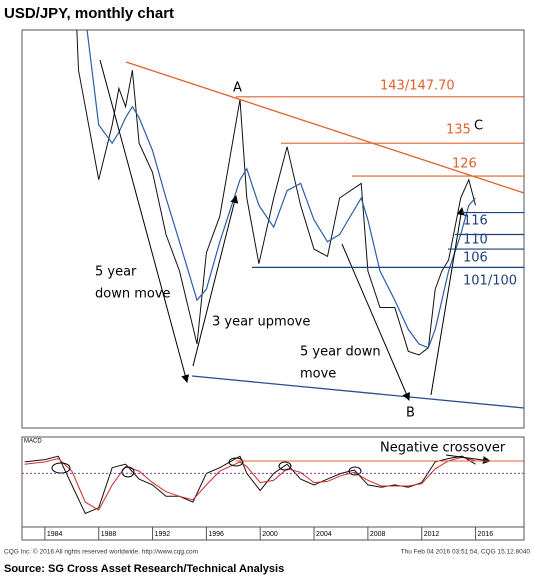  What do you see at coordinates (475, 221) in the screenshot?
I see `level-label: 116` at bounding box center [475, 221].